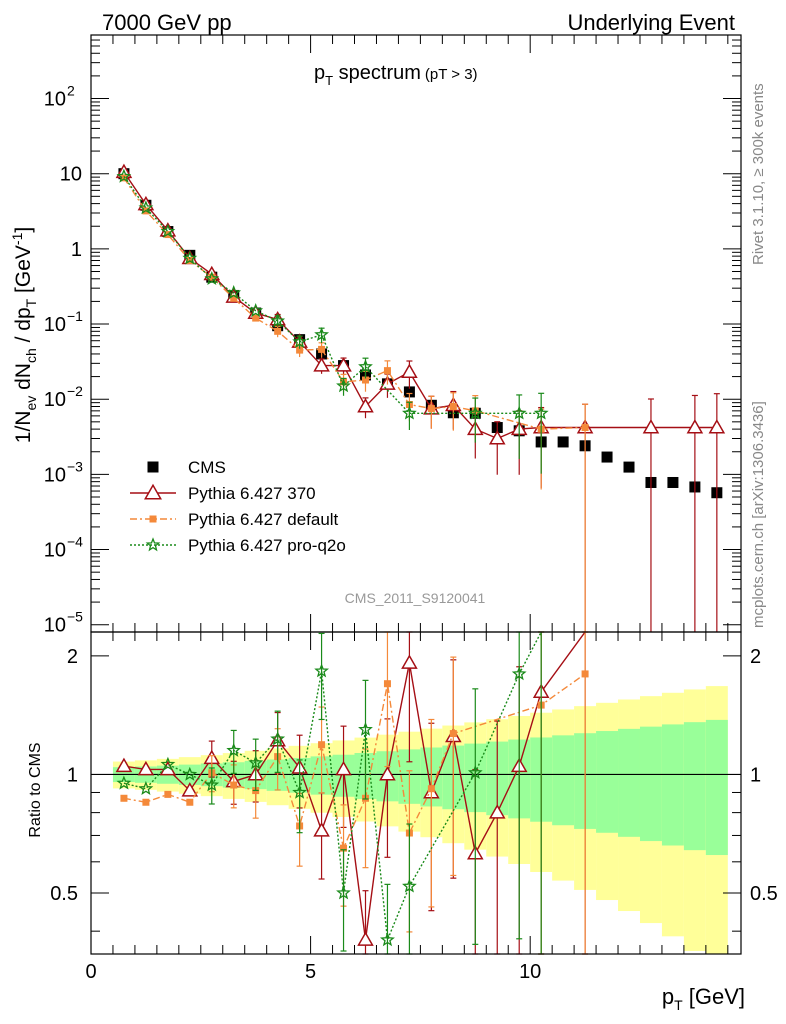  I want to click on side-label-top: Rivet 3.1.10, ≥ 300k events, so click(758, 174).